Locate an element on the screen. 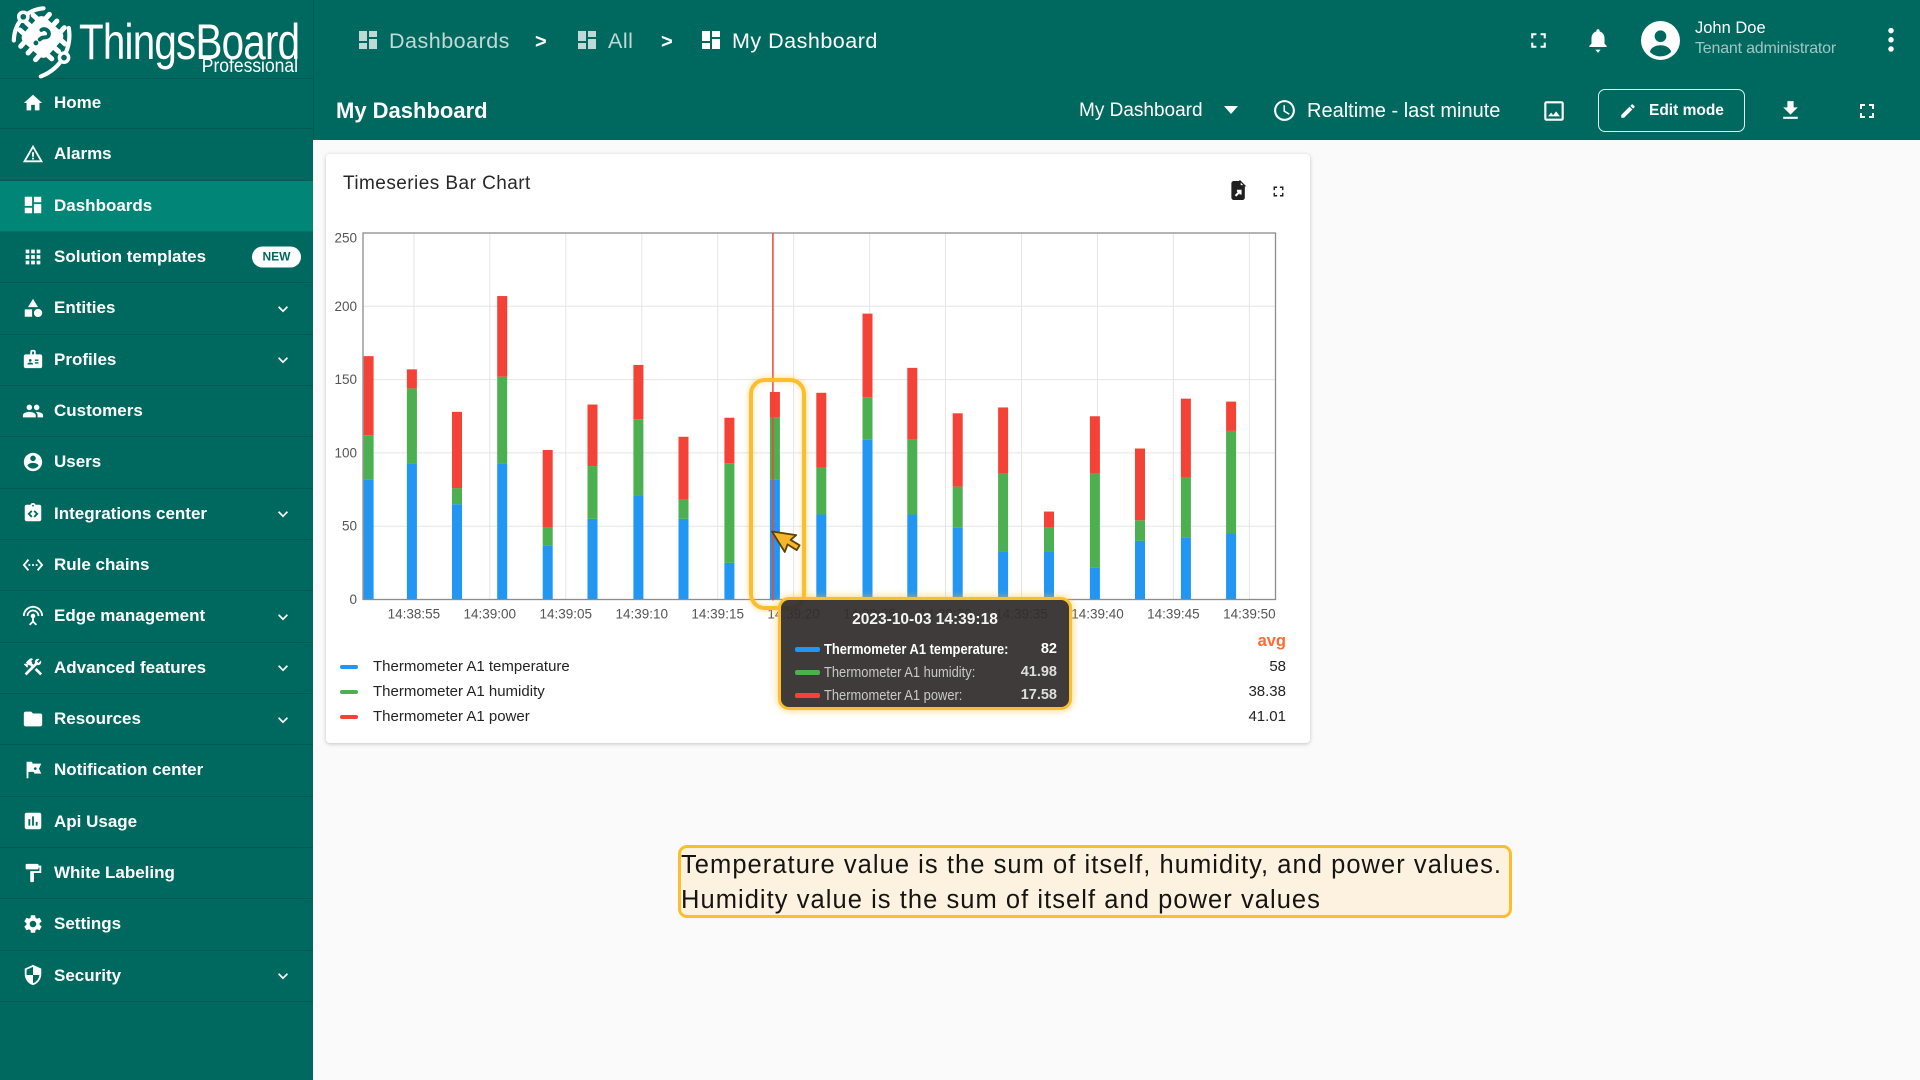 Image resolution: width=1920 pixels, height=1080 pixels. svg-text: 150 is located at coordinates (345, 379).